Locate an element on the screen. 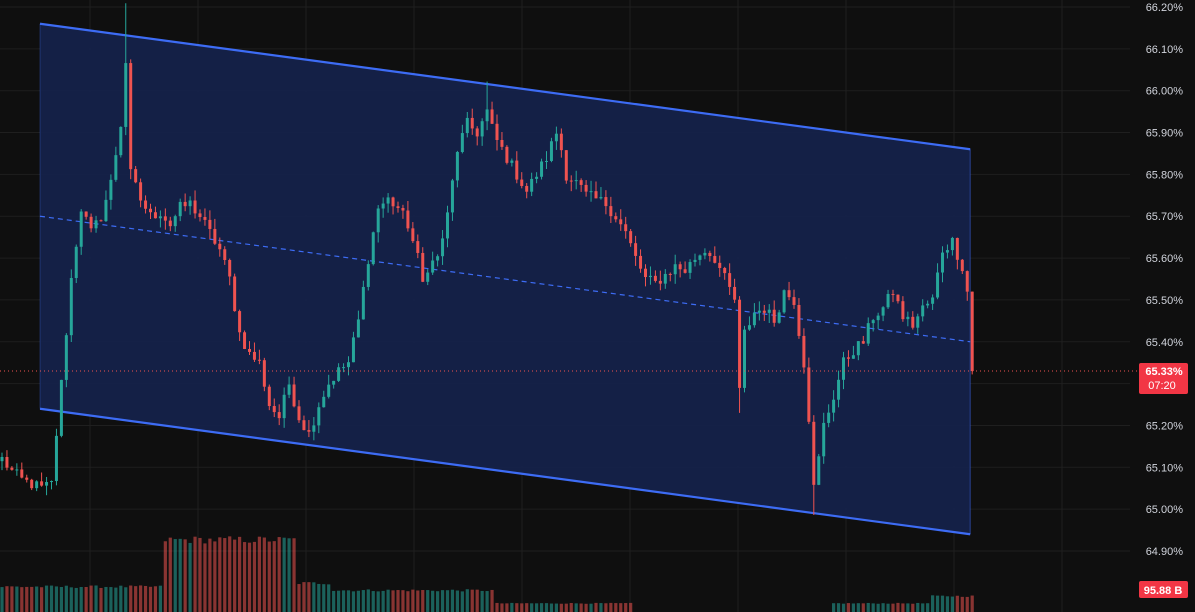 The height and width of the screenshot is (612, 1195). price-tick-label: 65.60% is located at coordinates (1165, 259).